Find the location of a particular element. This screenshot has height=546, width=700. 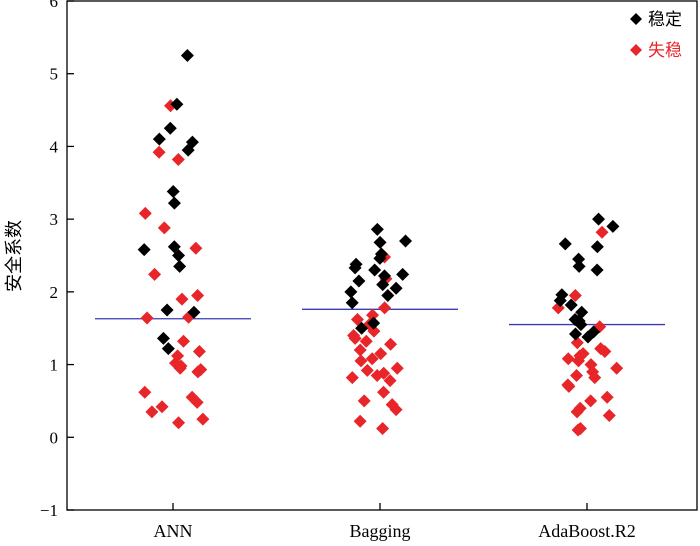

y-axis-label: 安全系数 is located at coordinates (14, 256).